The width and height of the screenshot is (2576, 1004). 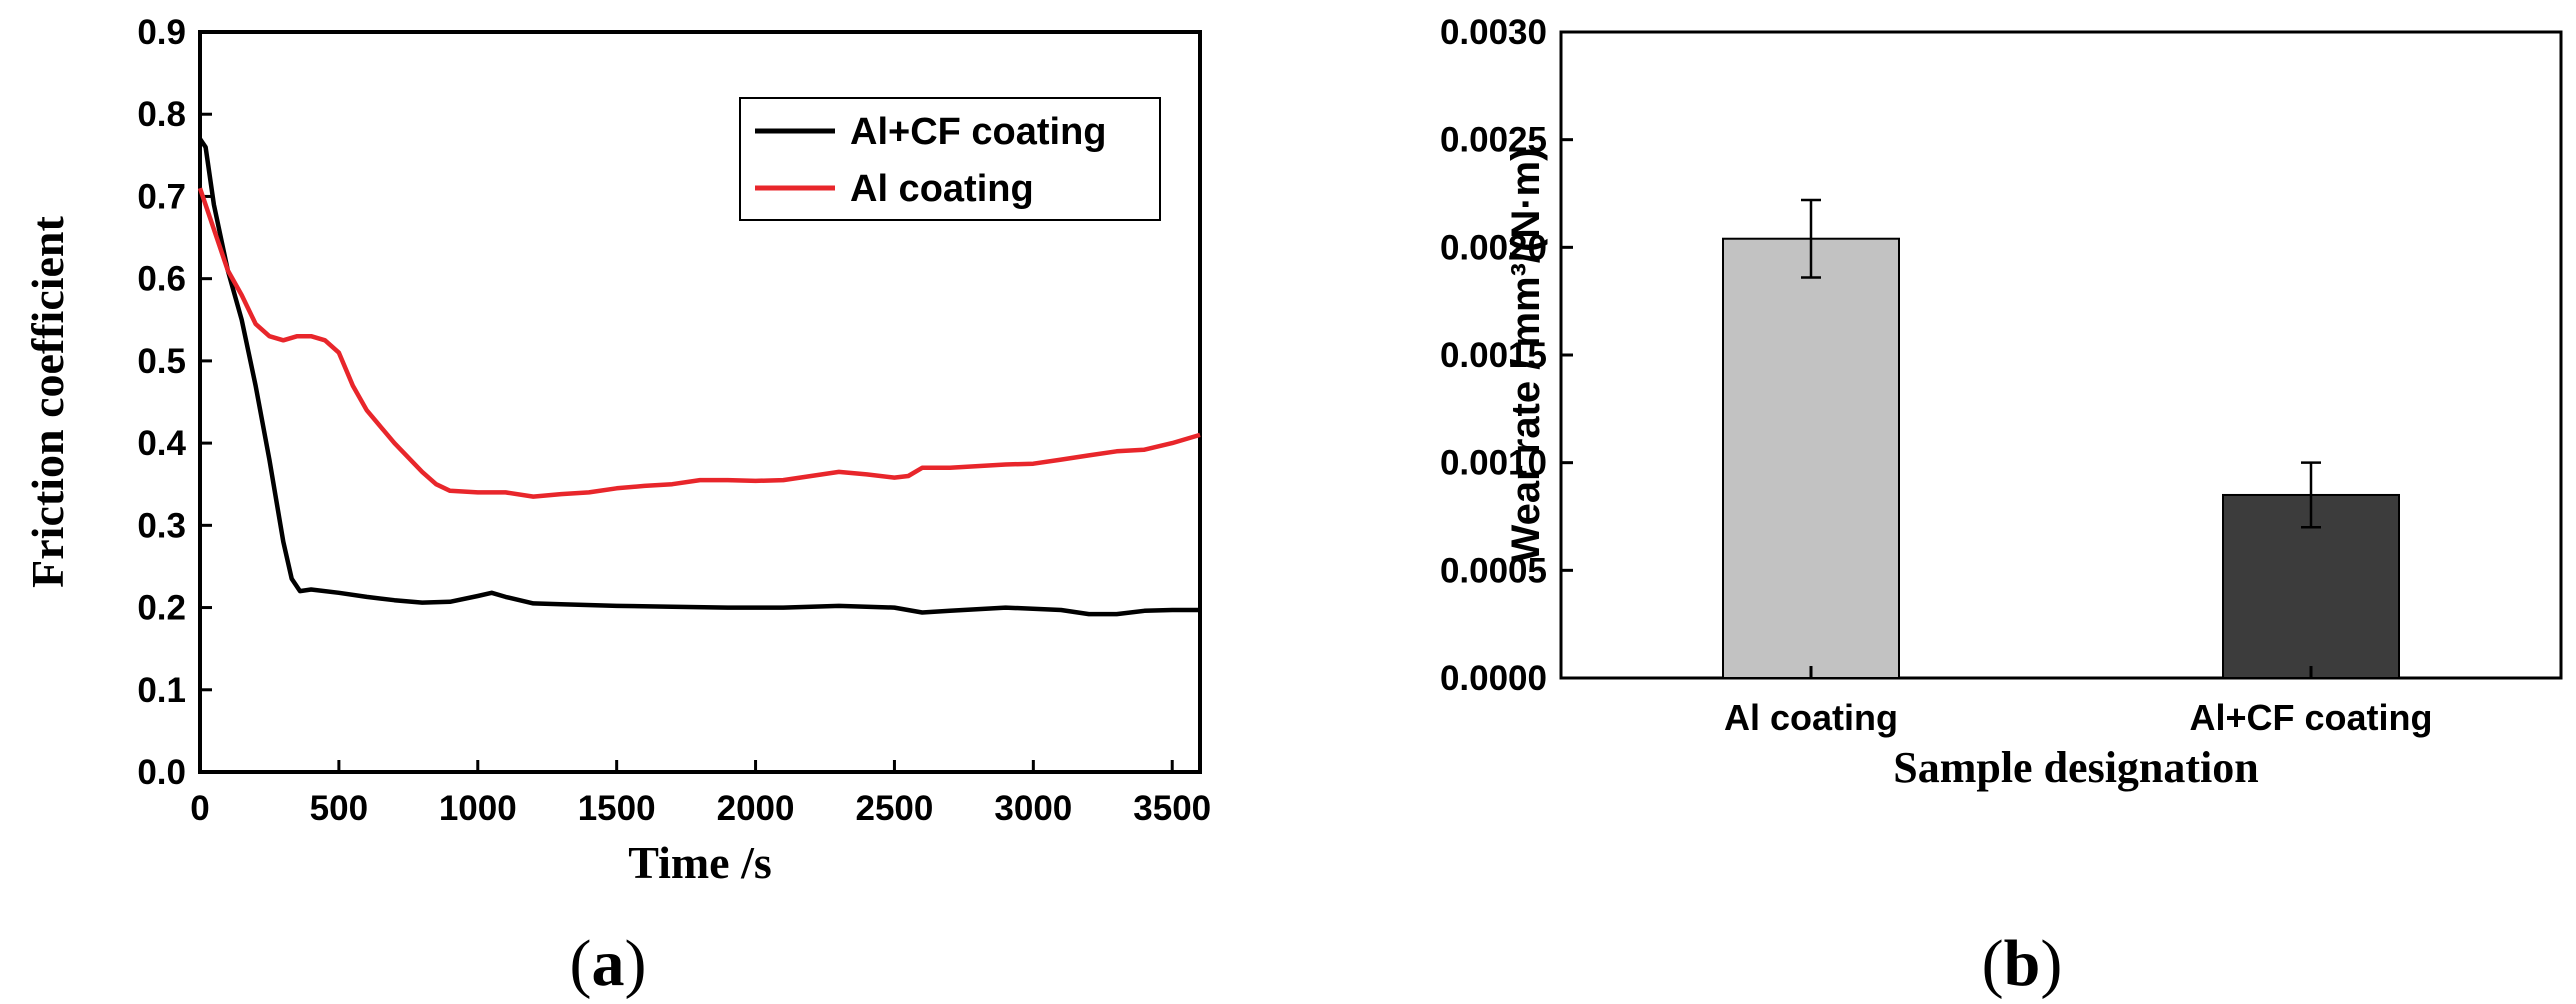 I want to click on wear-y-tick-label: 0.0025, so click(x=1494, y=140).